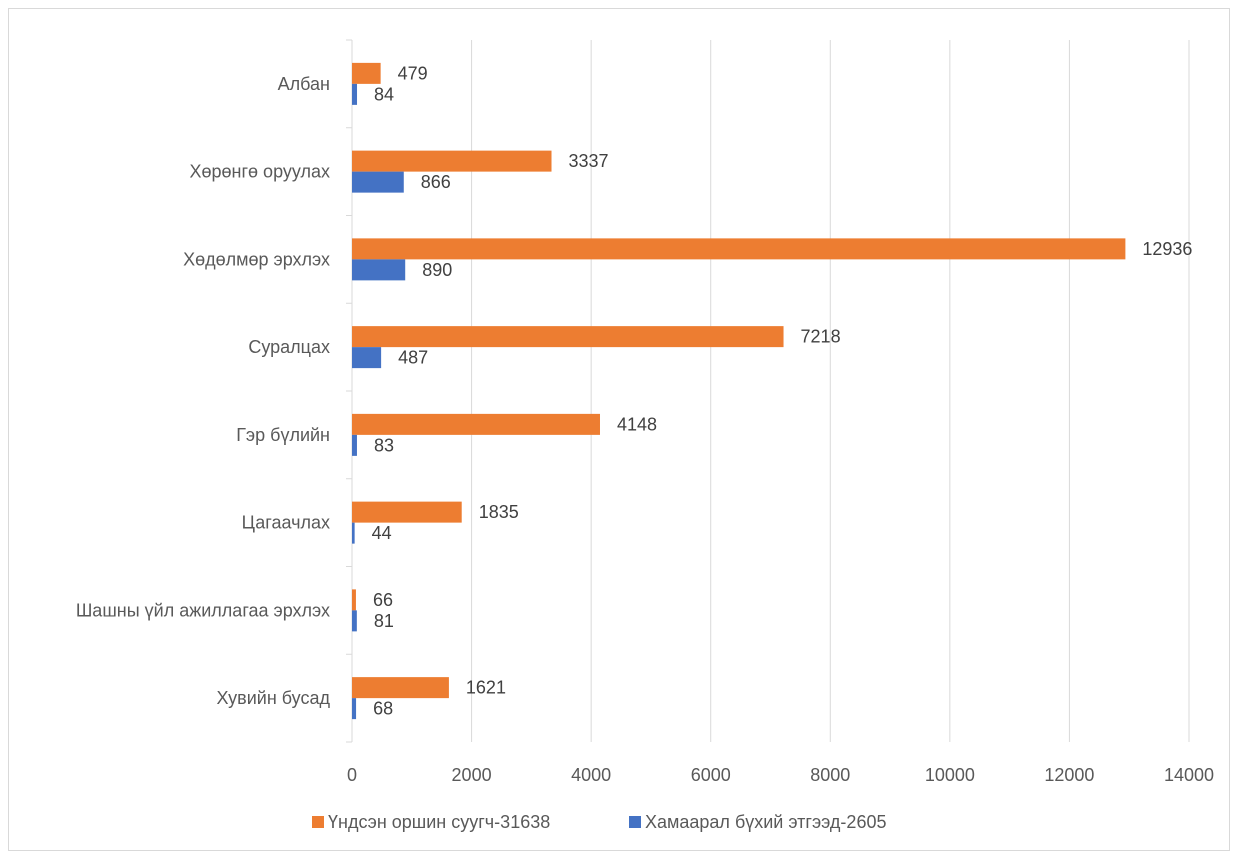 This screenshot has width=1240, height=861. I want to click on data-label: 890, so click(437, 270).